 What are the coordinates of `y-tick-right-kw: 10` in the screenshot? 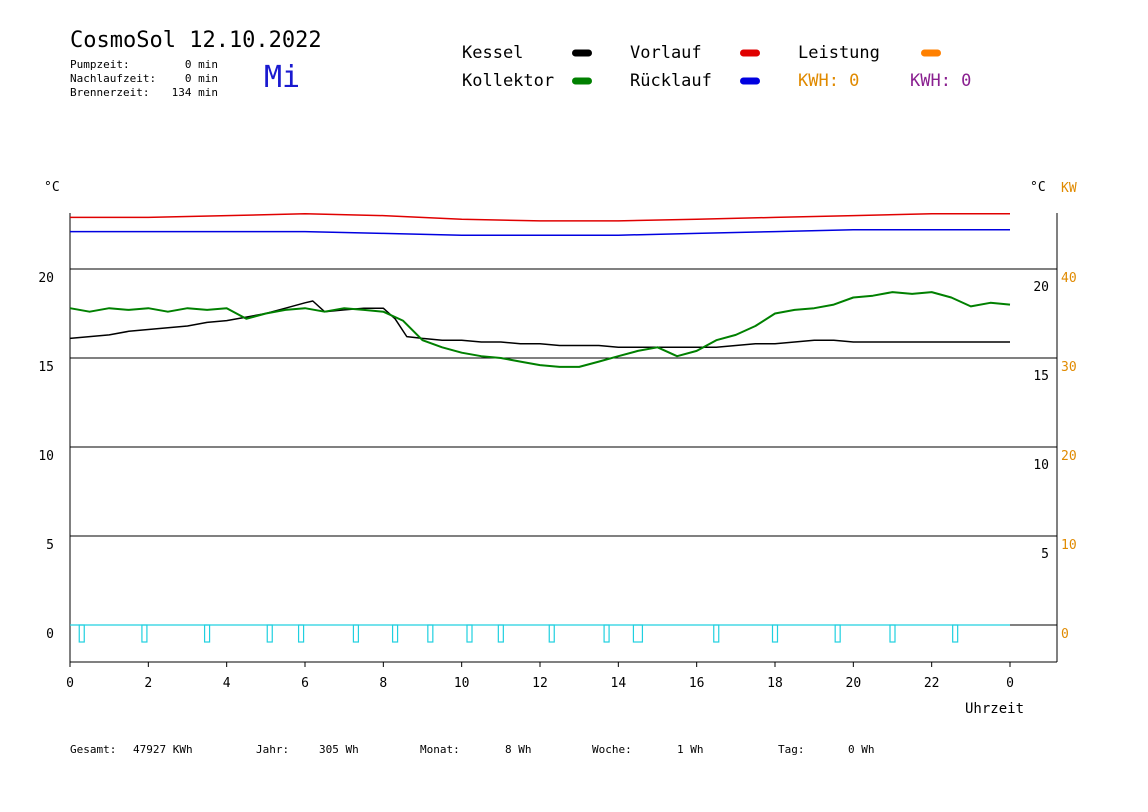 It's located at (1069, 545).